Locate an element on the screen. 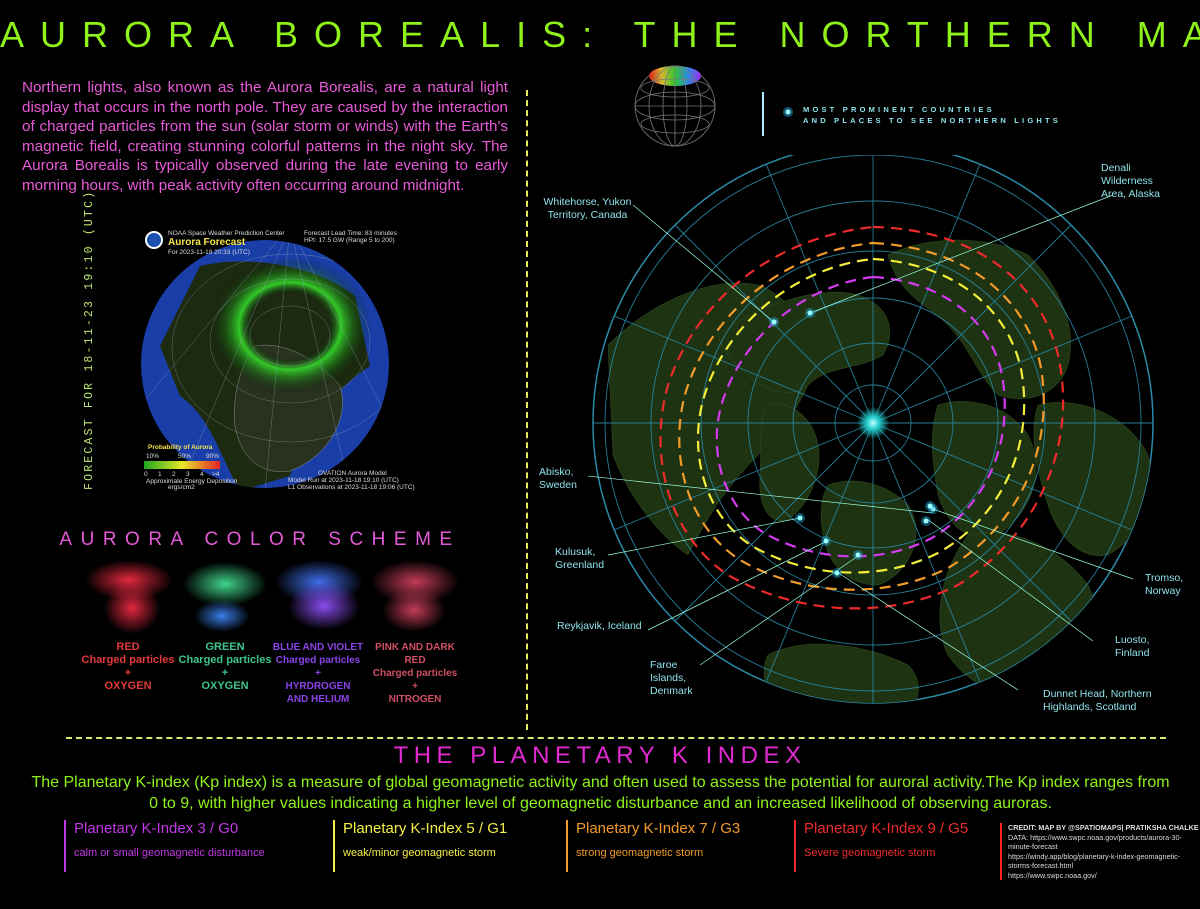 This screenshot has height=909, width=1200. marker-dunnet is located at coordinates (837, 573).